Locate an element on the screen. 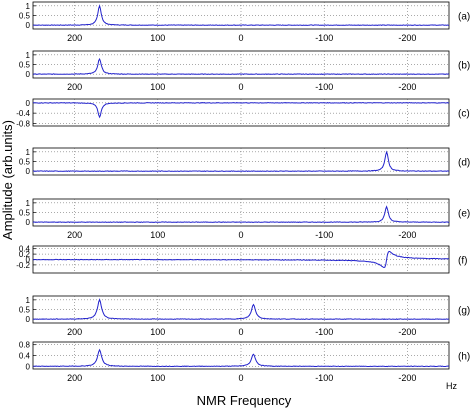 The width and height of the screenshot is (474, 412). panel-label: (b) is located at coordinates (464, 66).